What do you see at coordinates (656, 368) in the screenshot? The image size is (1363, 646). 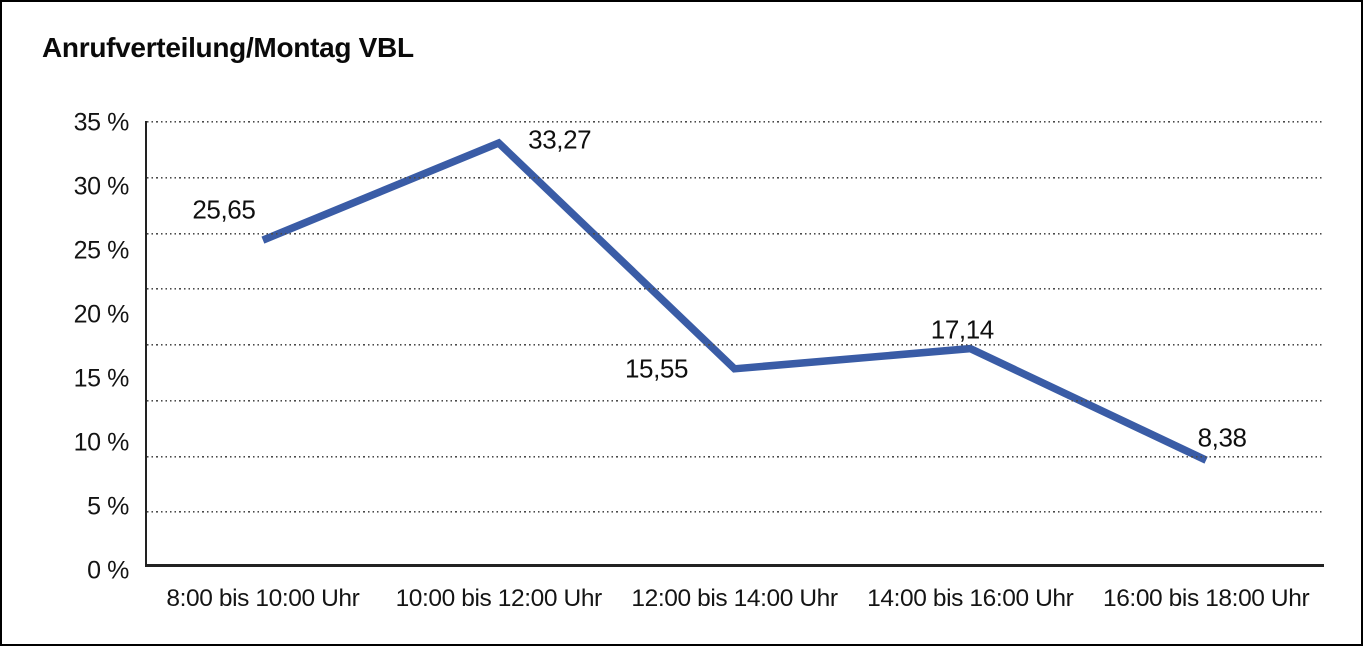 I see `data-point-label: 15,55` at bounding box center [656, 368].